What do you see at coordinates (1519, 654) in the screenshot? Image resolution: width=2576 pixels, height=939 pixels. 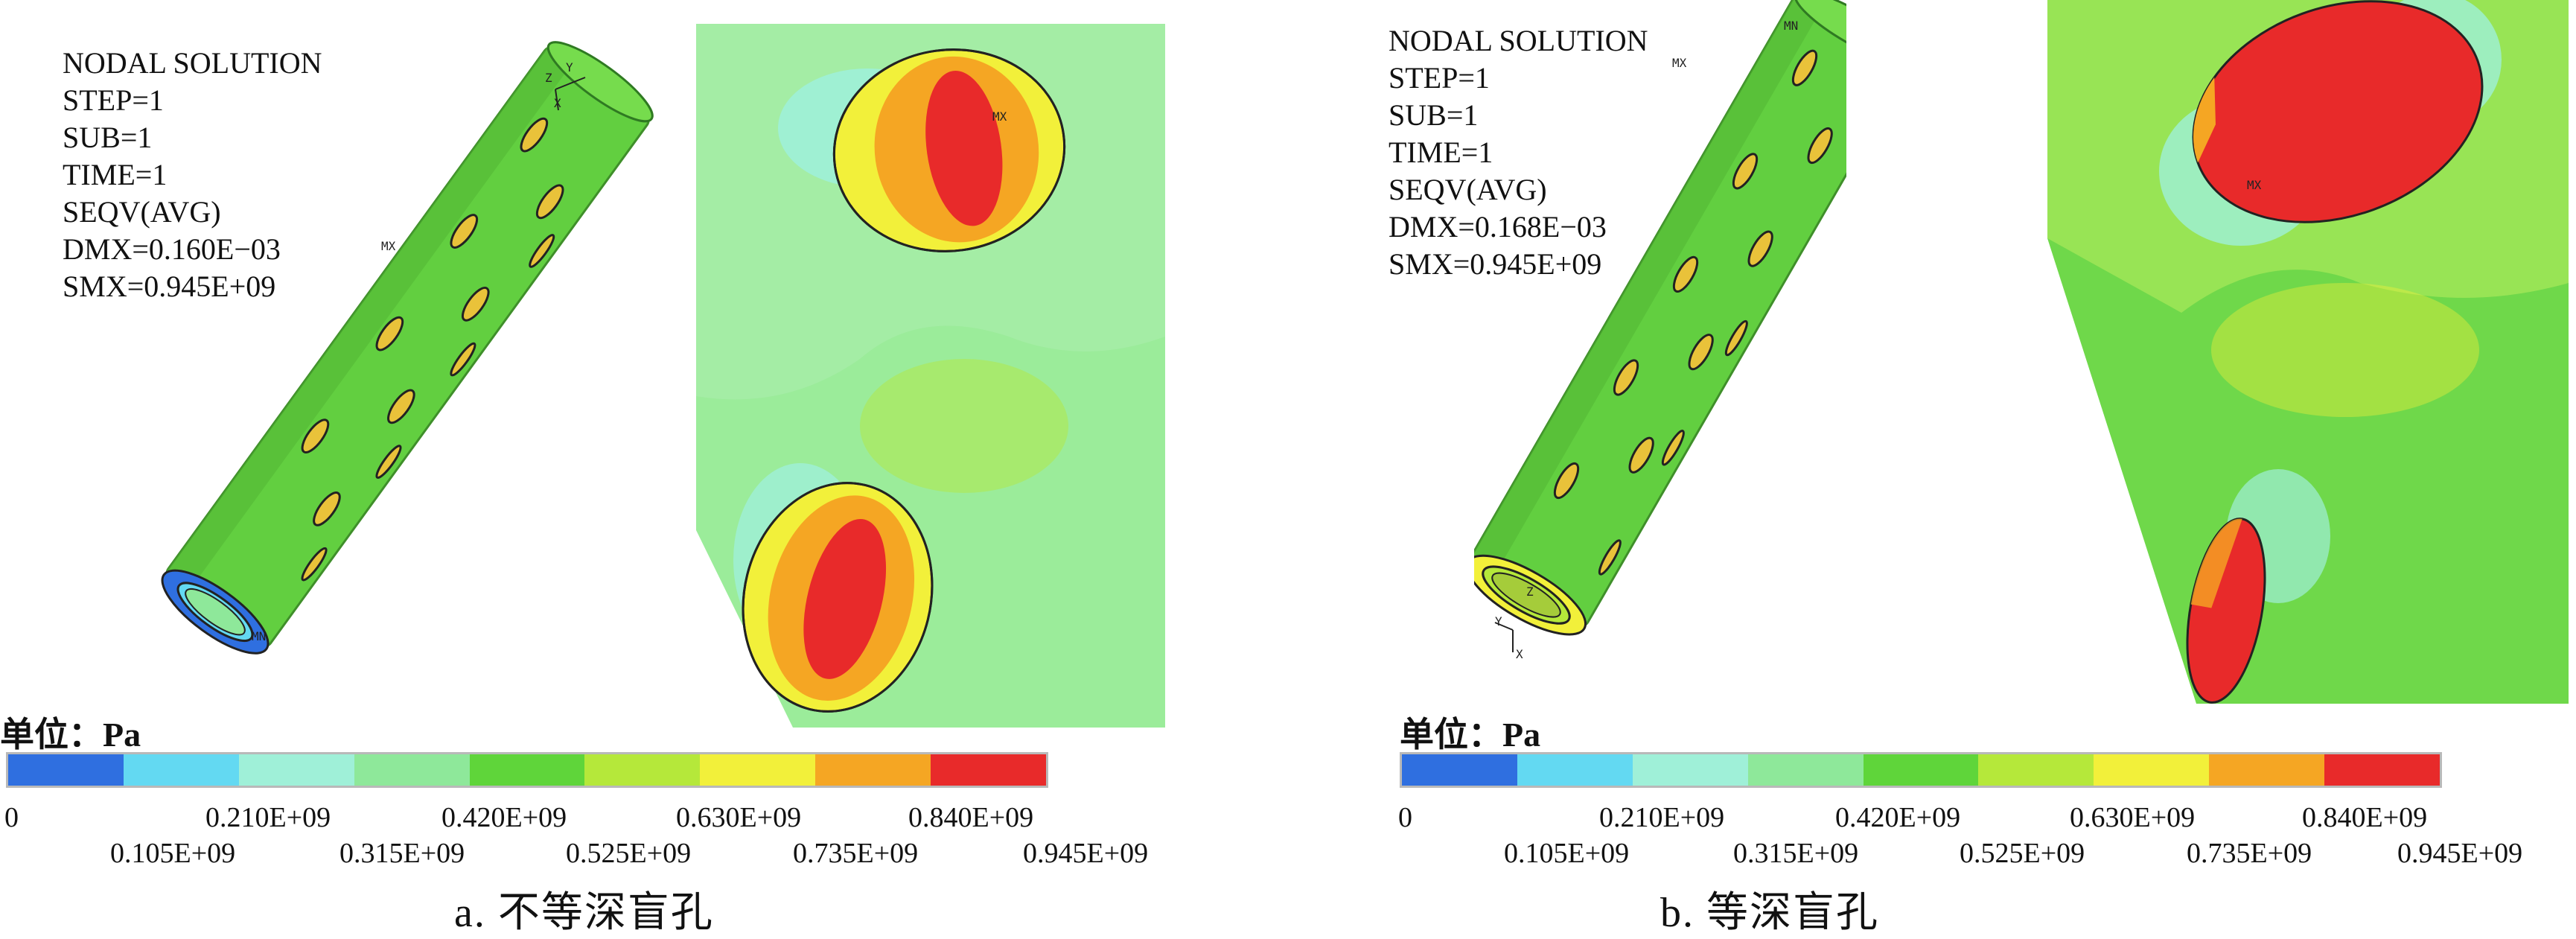 I see `axis-x-label: X` at bounding box center [1519, 654].